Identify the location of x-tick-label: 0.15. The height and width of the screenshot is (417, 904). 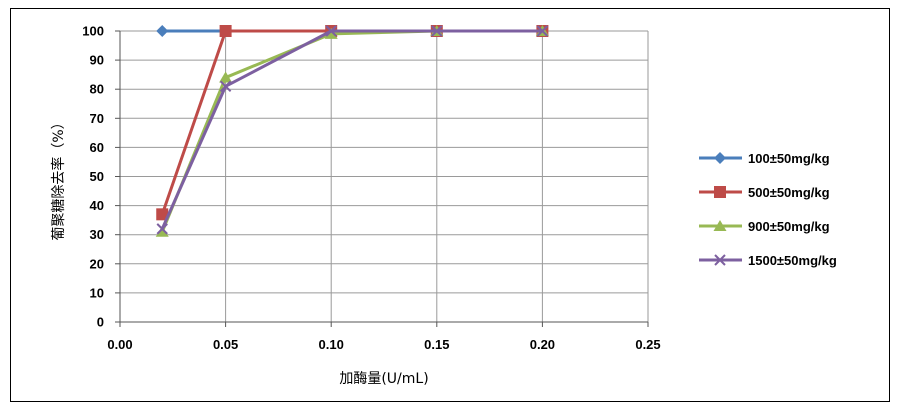
(436, 344).